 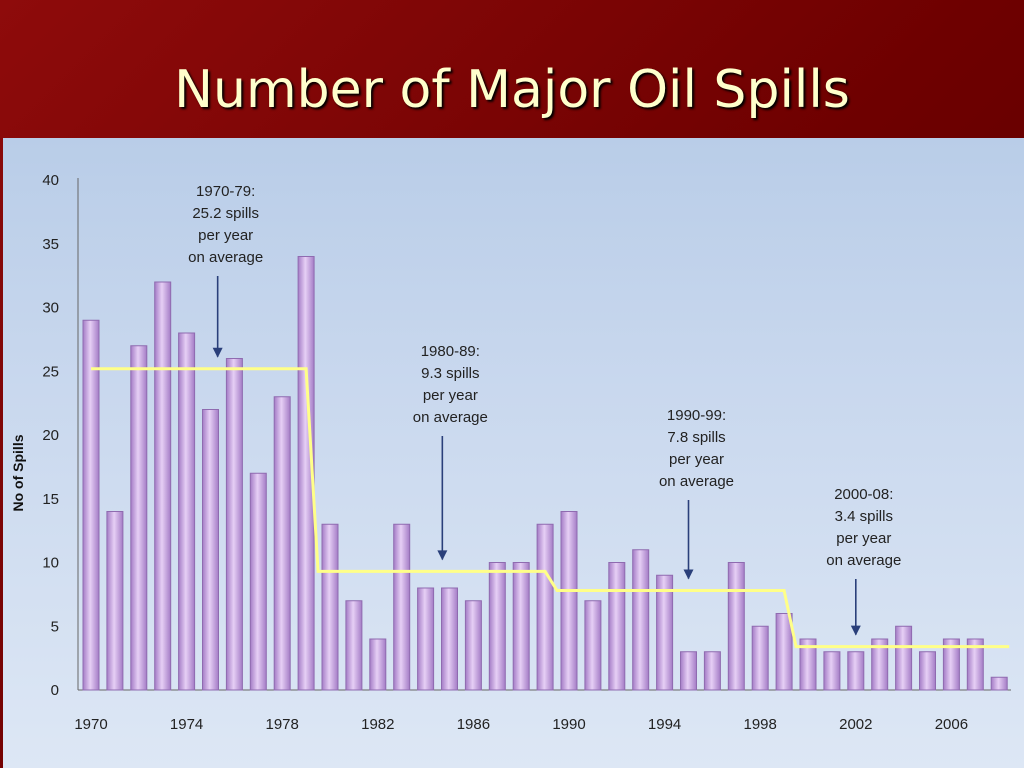 I want to click on annotation-text: 1970-79:, so click(x=225, y=191).